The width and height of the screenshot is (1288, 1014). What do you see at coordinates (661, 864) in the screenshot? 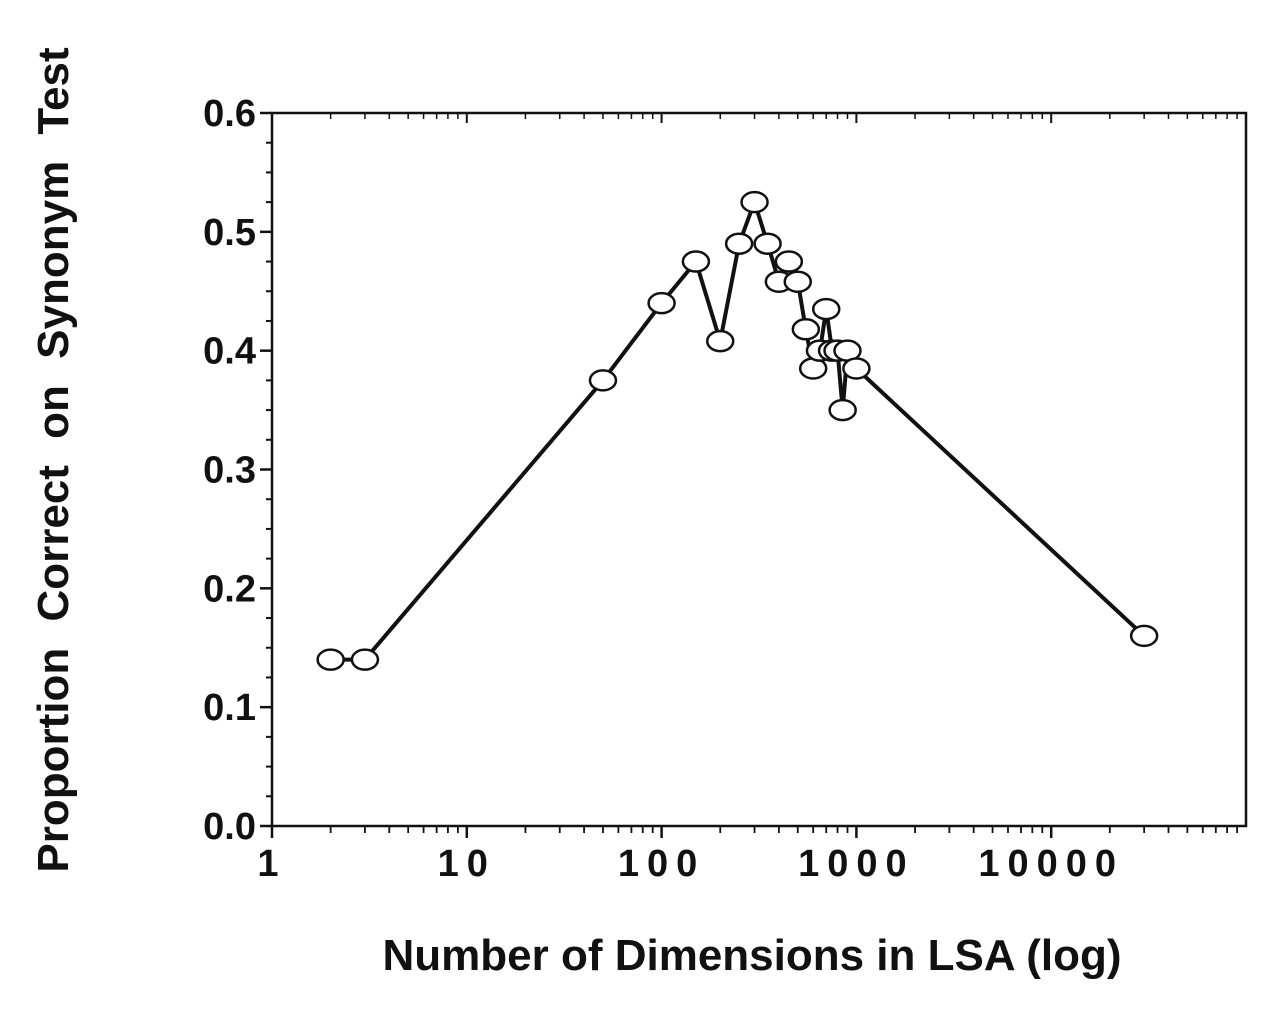
I see `x-tick-label: 100` at bounding box center [661, 864].